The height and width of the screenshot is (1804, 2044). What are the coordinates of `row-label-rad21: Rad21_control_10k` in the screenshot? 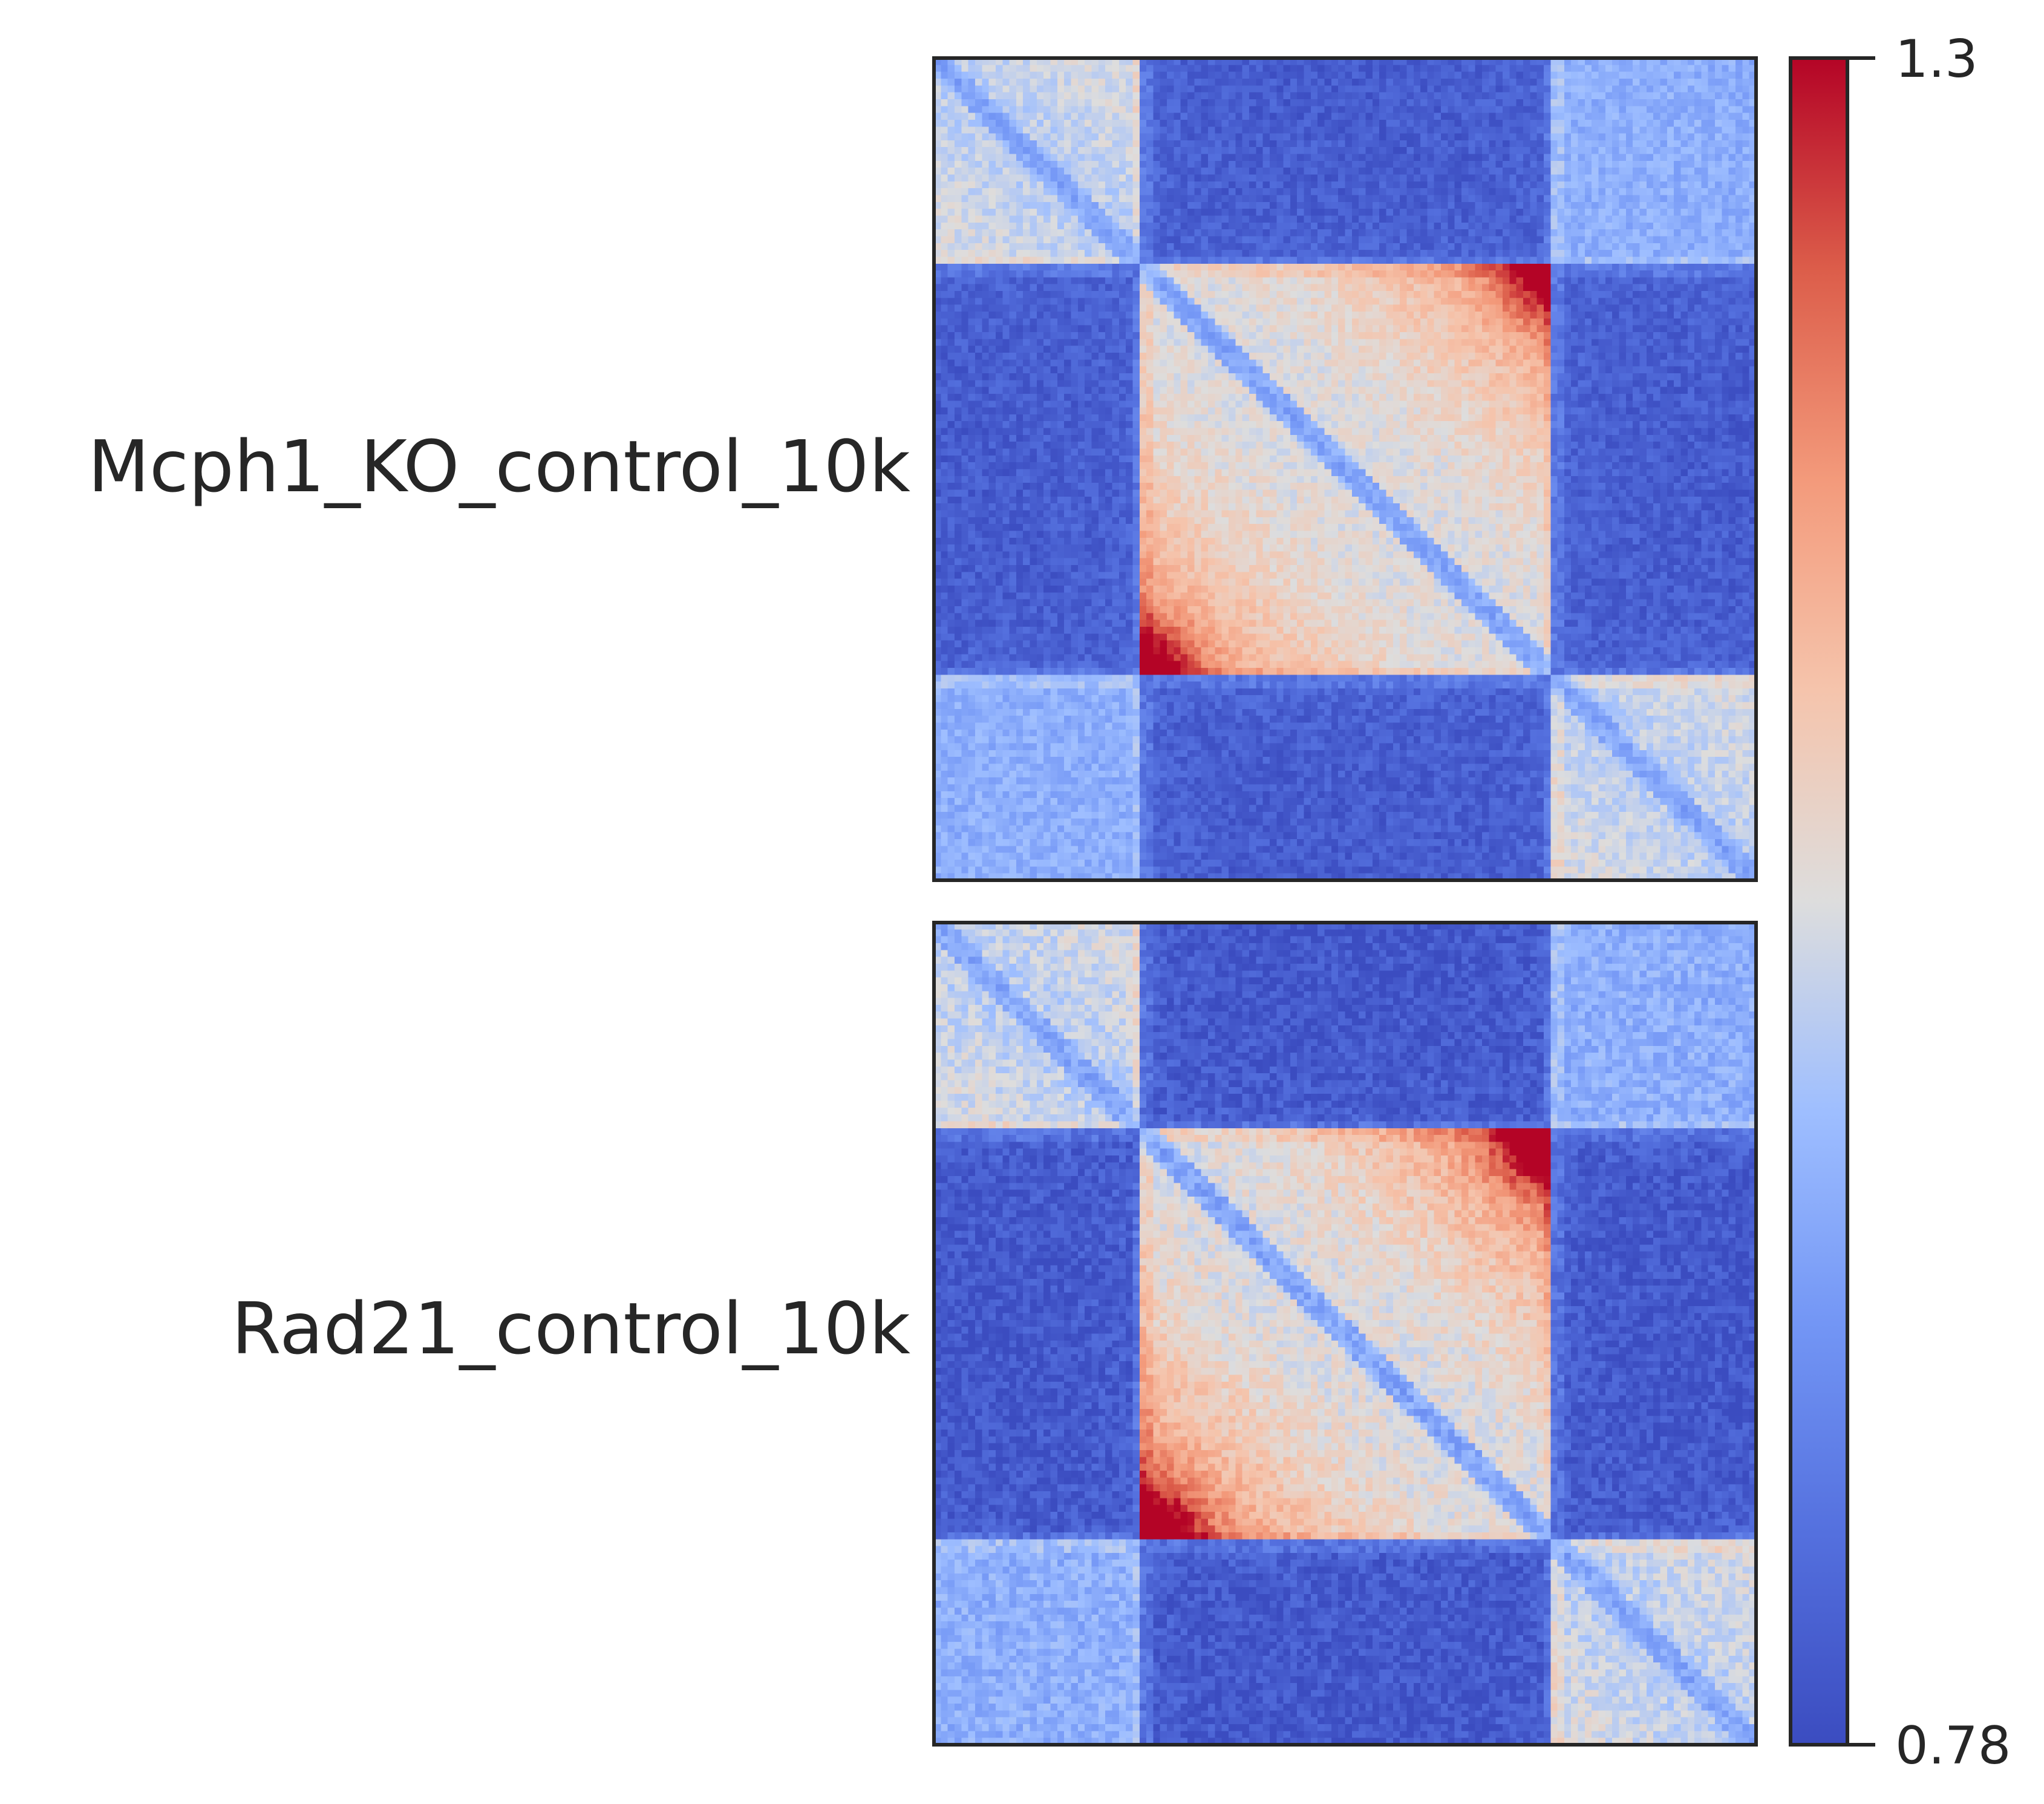 It's located at (571, 1329).